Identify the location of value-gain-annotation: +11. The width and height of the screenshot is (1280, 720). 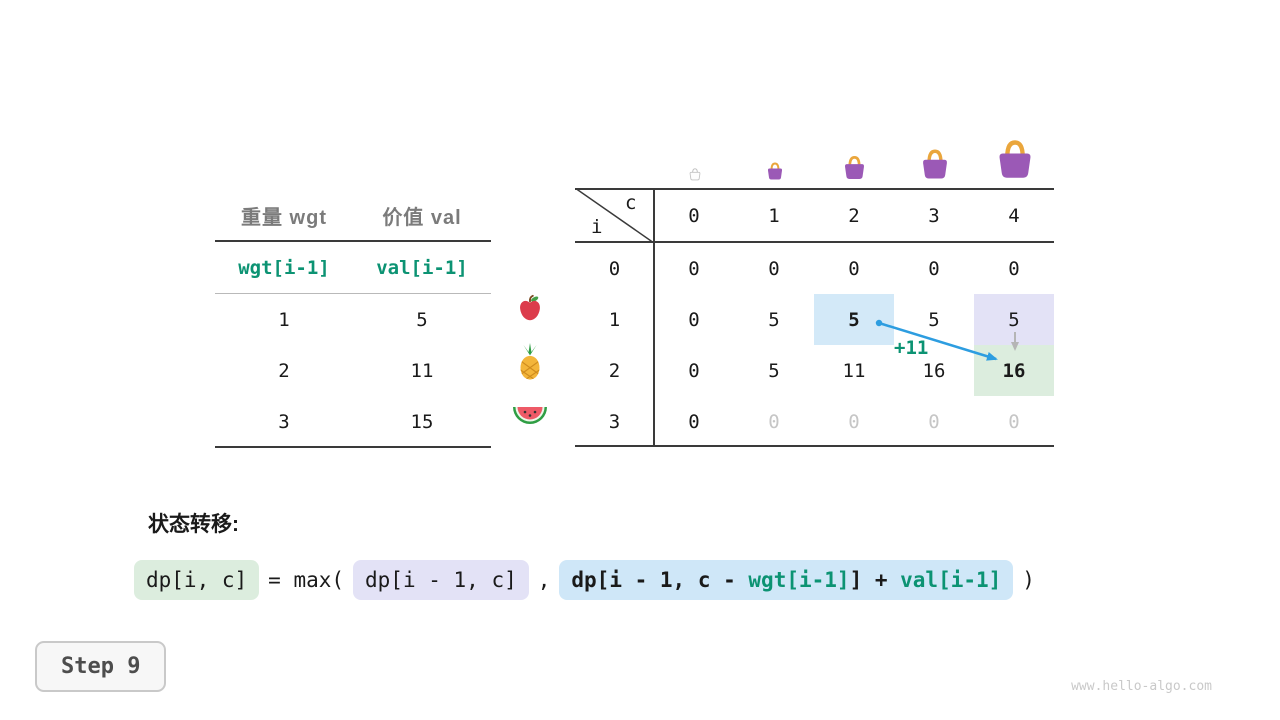
(911, 348).